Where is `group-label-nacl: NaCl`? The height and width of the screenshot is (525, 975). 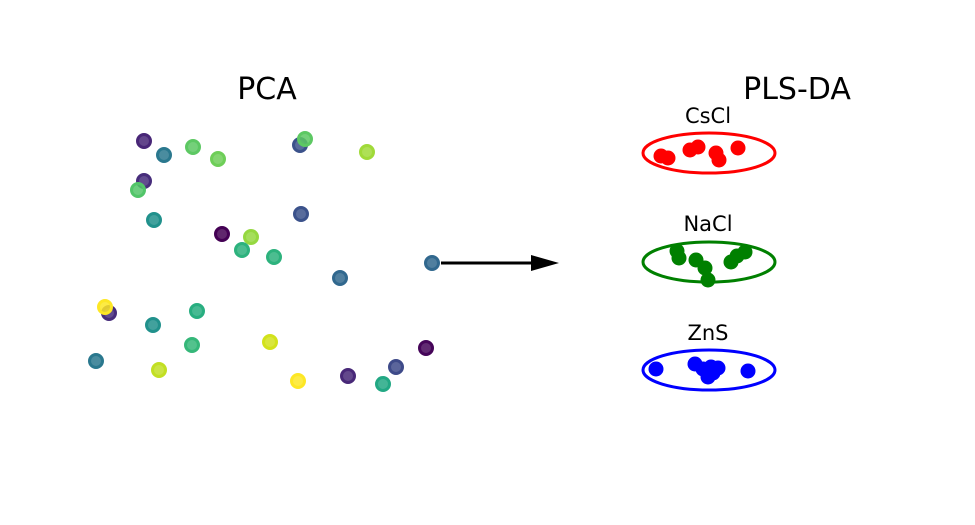 group-label-nacl: NaCl is located at coordinates (707, 224).